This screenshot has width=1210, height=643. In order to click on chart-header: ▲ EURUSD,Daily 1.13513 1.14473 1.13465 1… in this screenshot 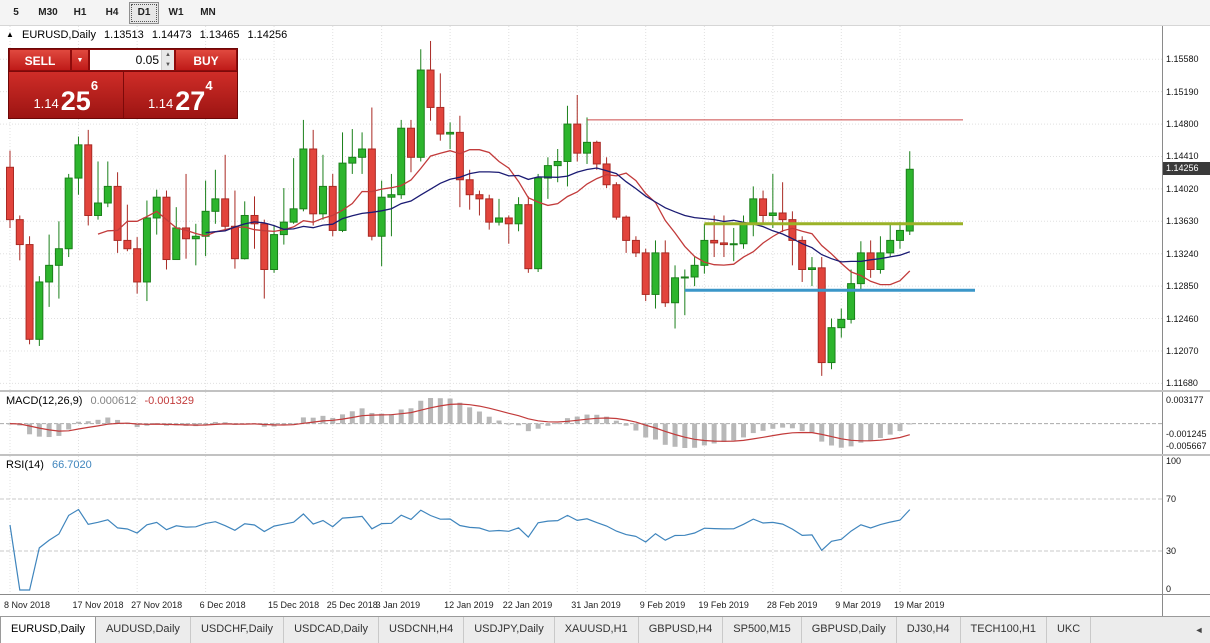, I will do `click(149, 35)`.